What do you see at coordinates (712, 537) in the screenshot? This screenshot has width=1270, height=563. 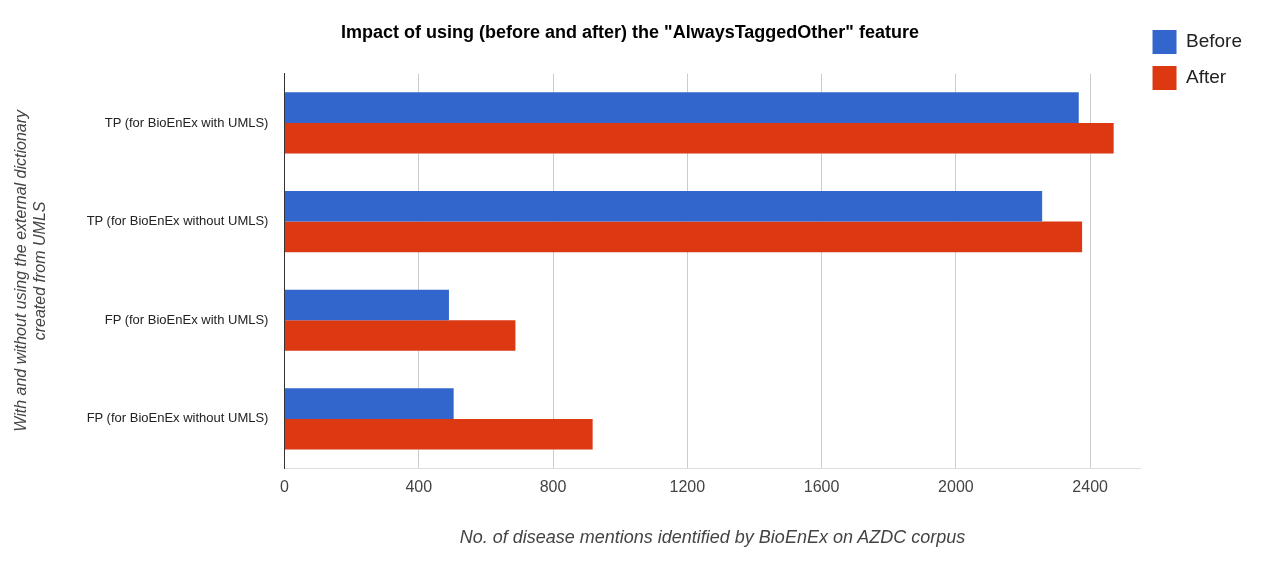 I see `x-axis-title: No. of disease mentions identified by BioEnEx on AZDC corpus` at bounding box center [712, 537].